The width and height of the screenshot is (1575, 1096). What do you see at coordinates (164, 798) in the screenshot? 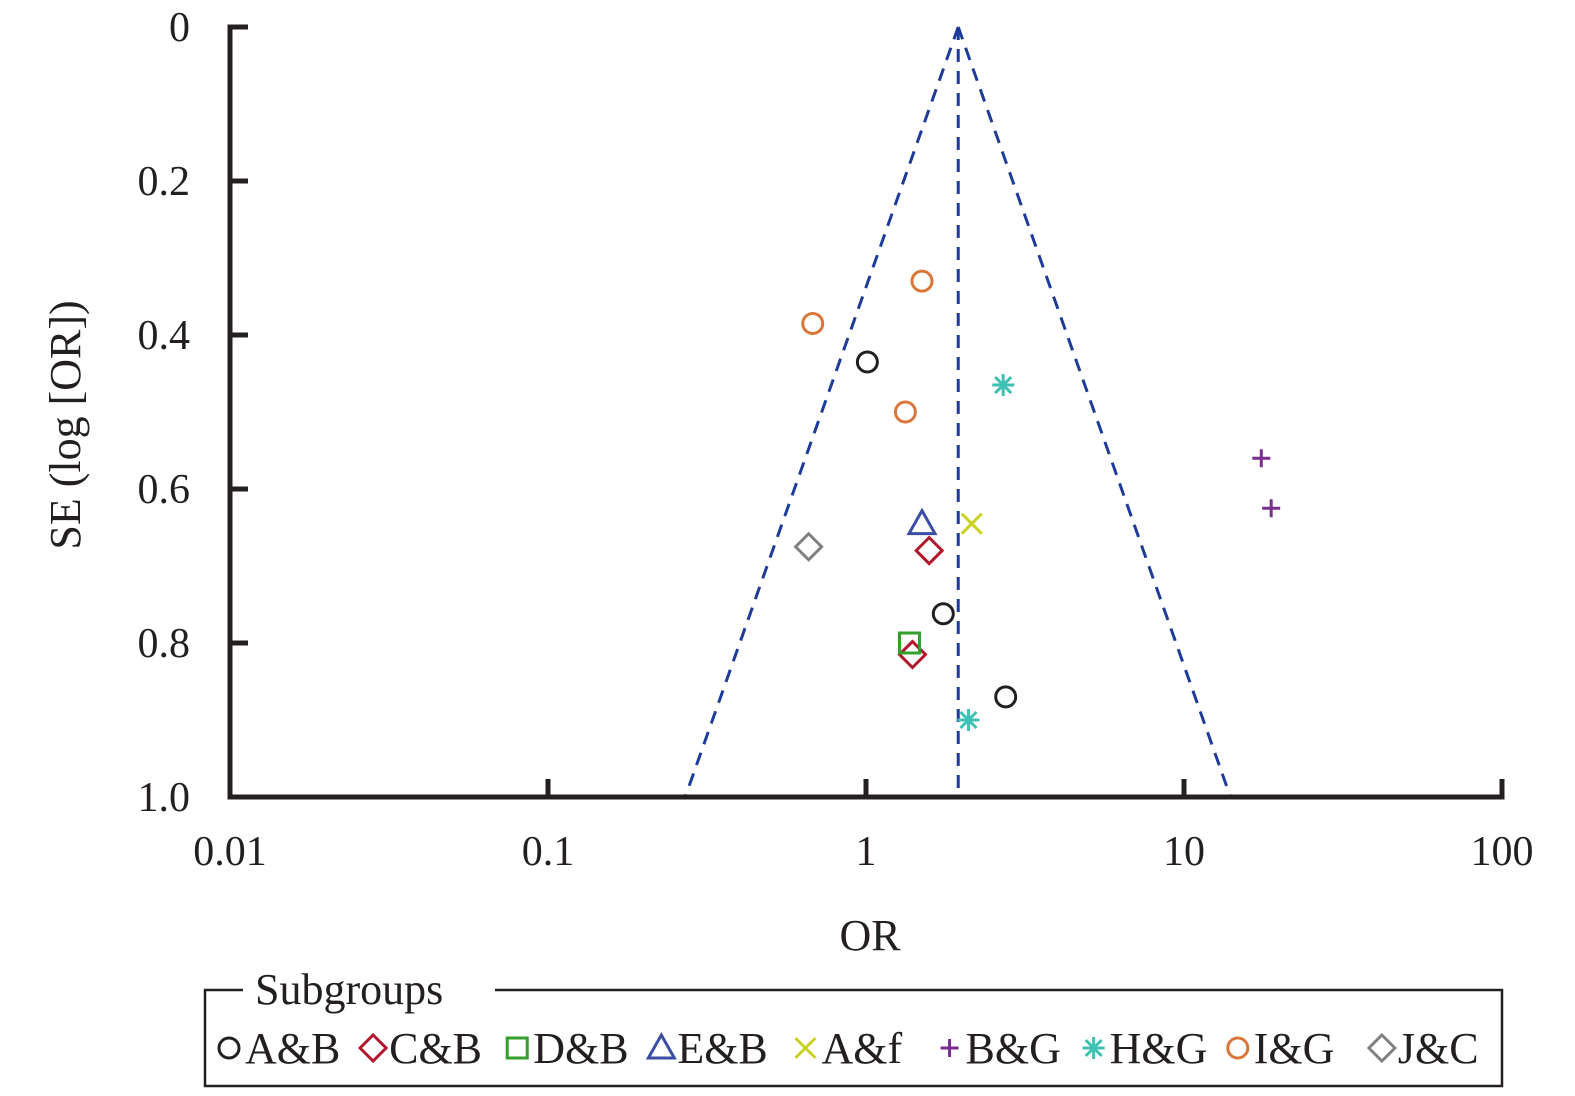
I see `y-tick-label: 1.0` at bounding box center [164, 798].